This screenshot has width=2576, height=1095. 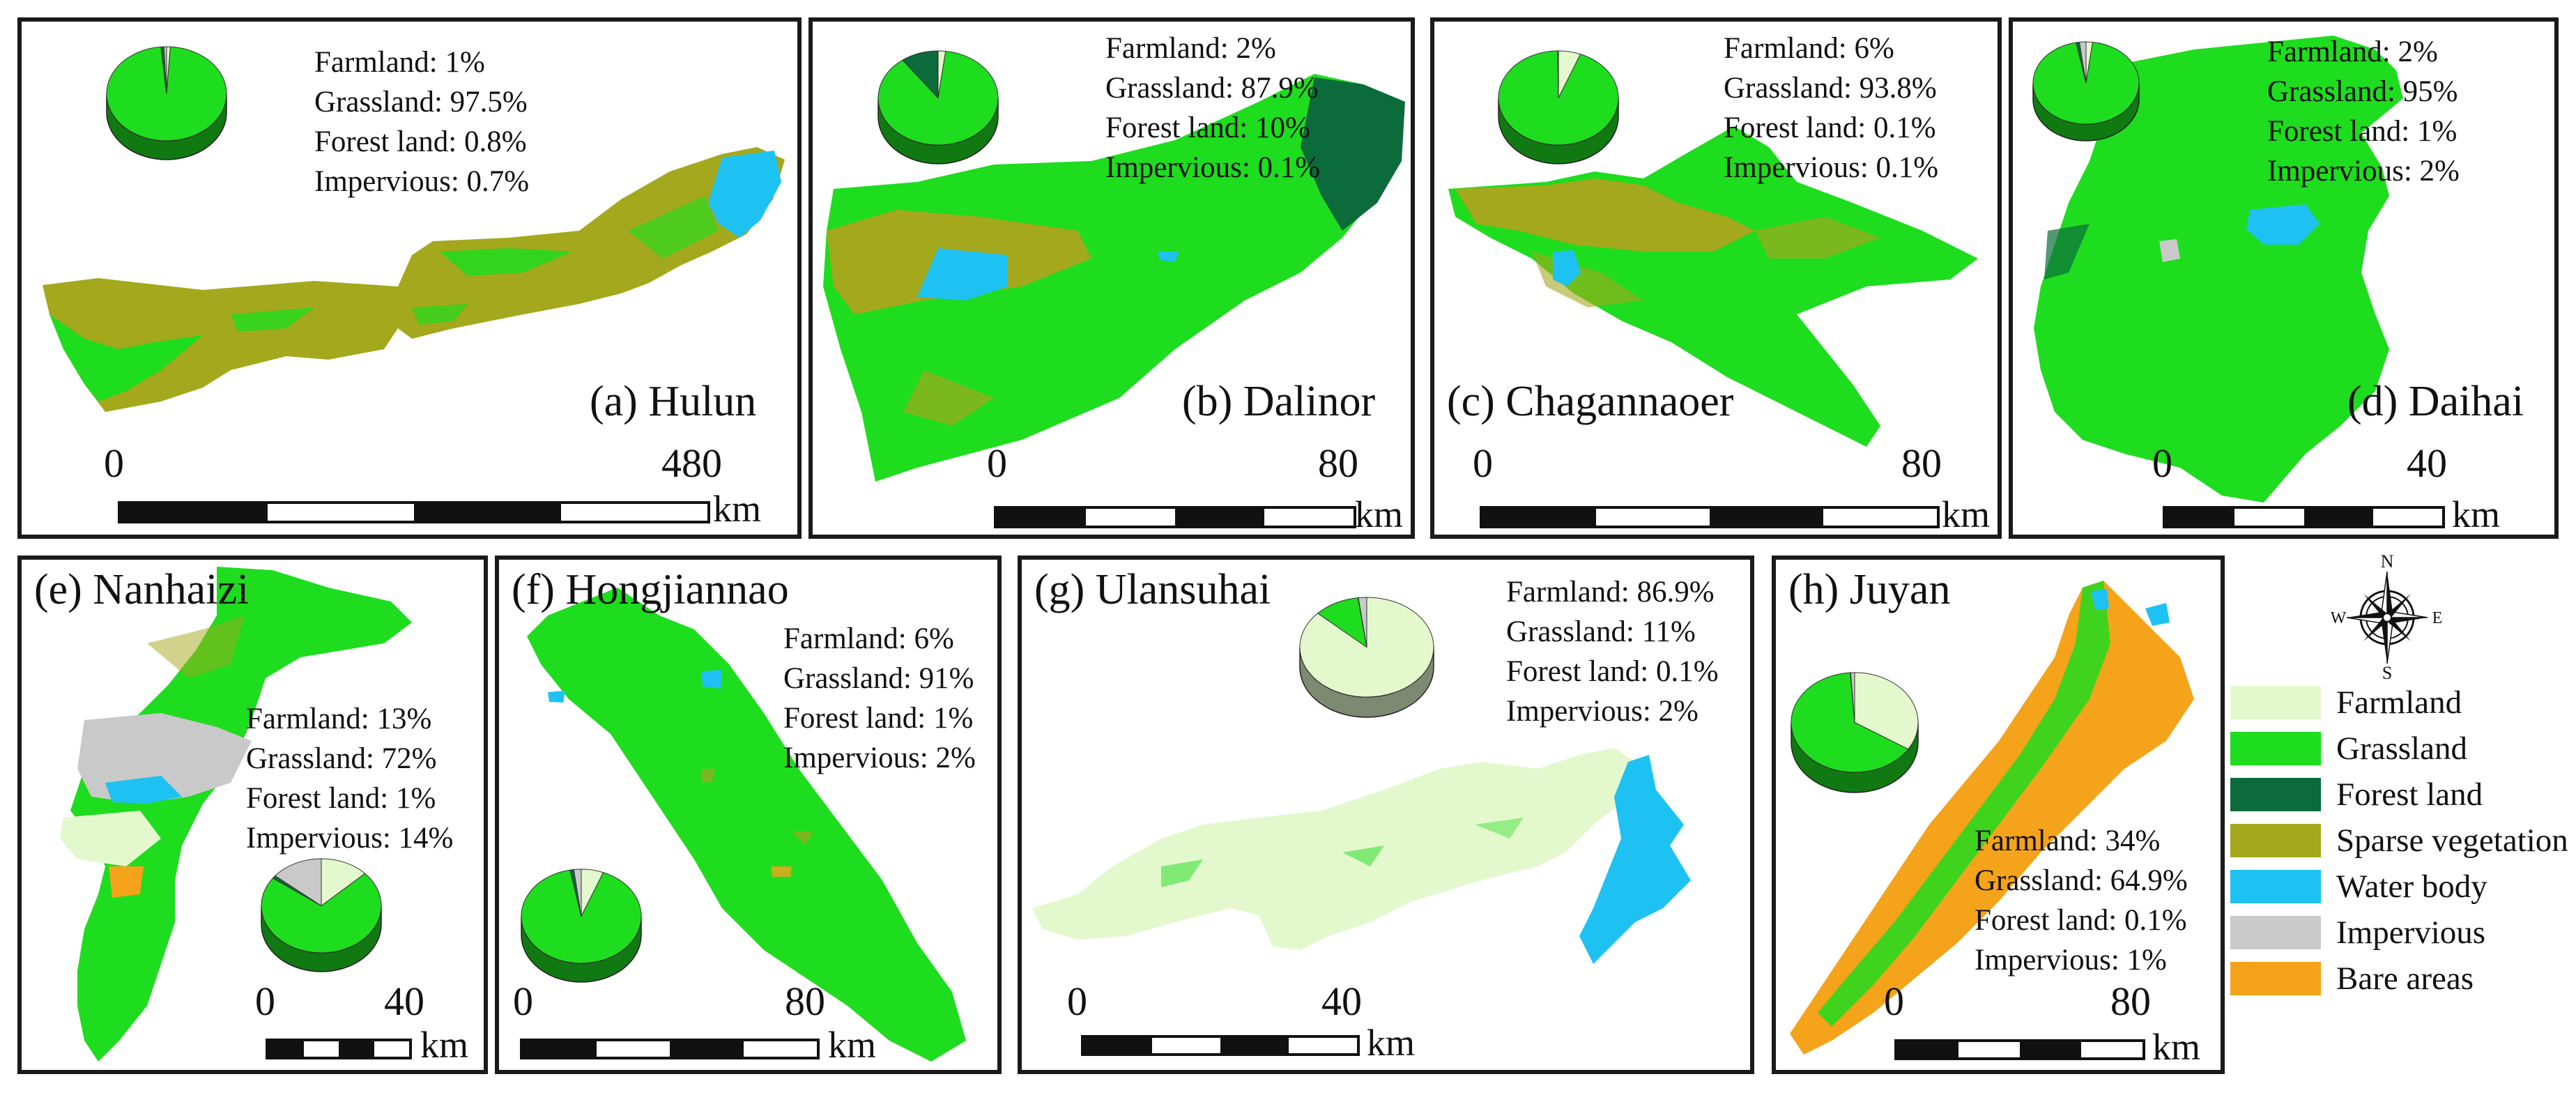 I want to click on pie-chart-ulansuhai, so click(x=1366, y=657).